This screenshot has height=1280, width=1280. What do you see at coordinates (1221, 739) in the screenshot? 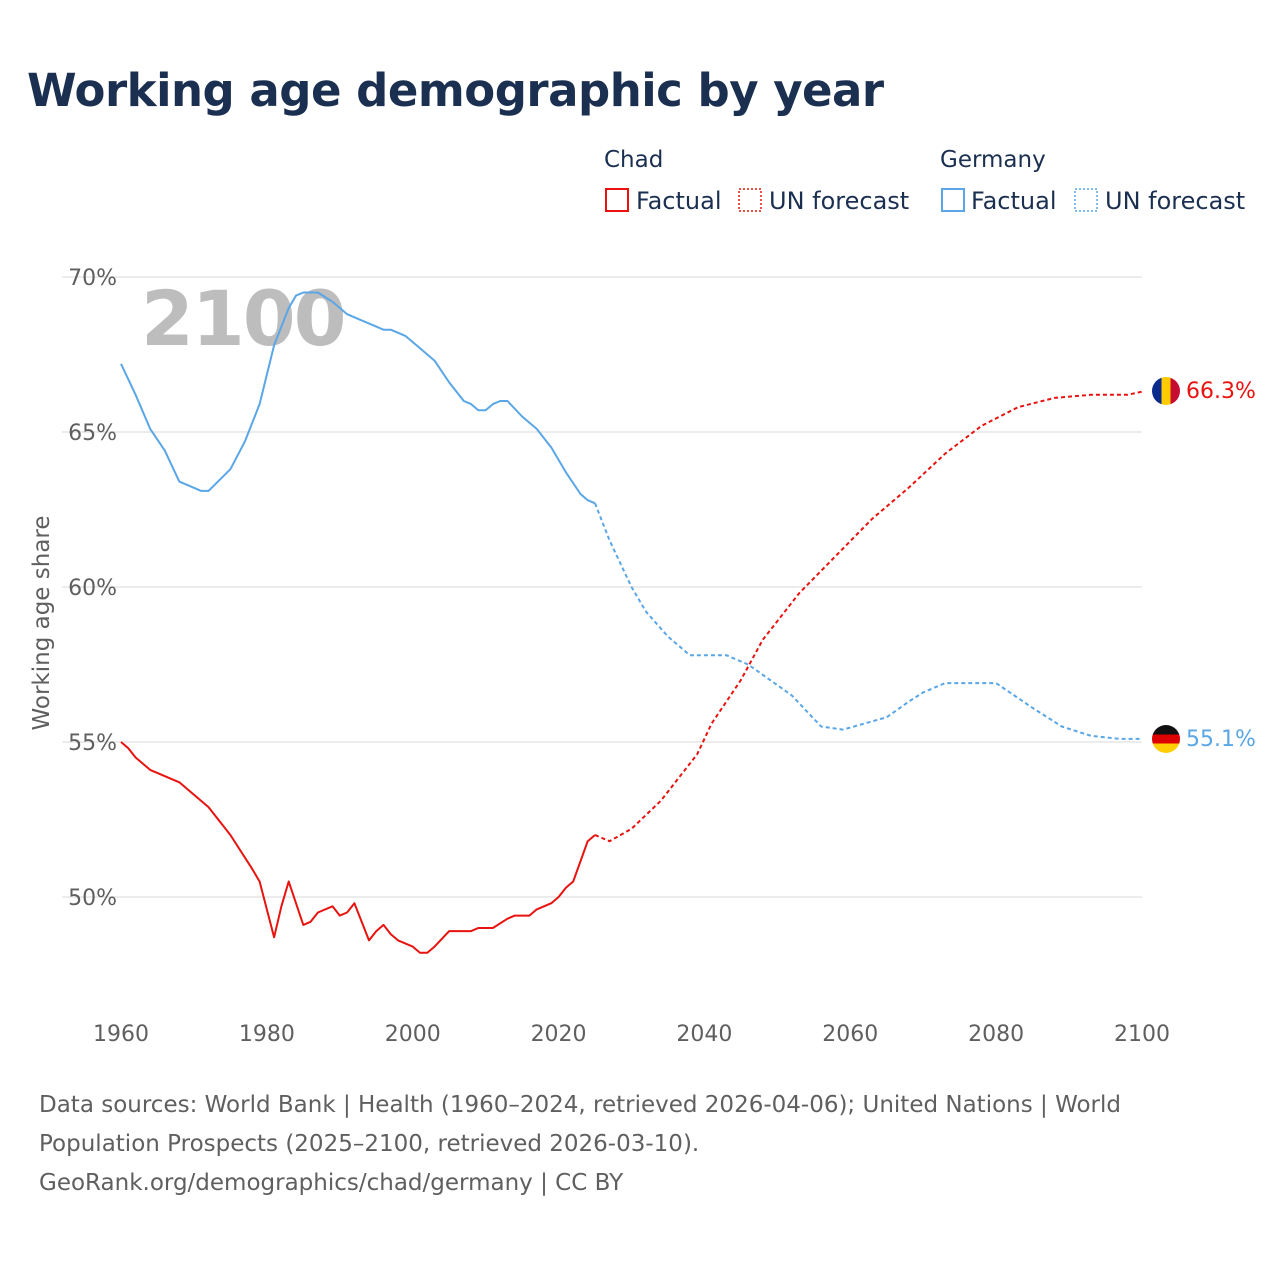
I see `germany-end-label: 55.1%` at bounding box center [1221, 739].